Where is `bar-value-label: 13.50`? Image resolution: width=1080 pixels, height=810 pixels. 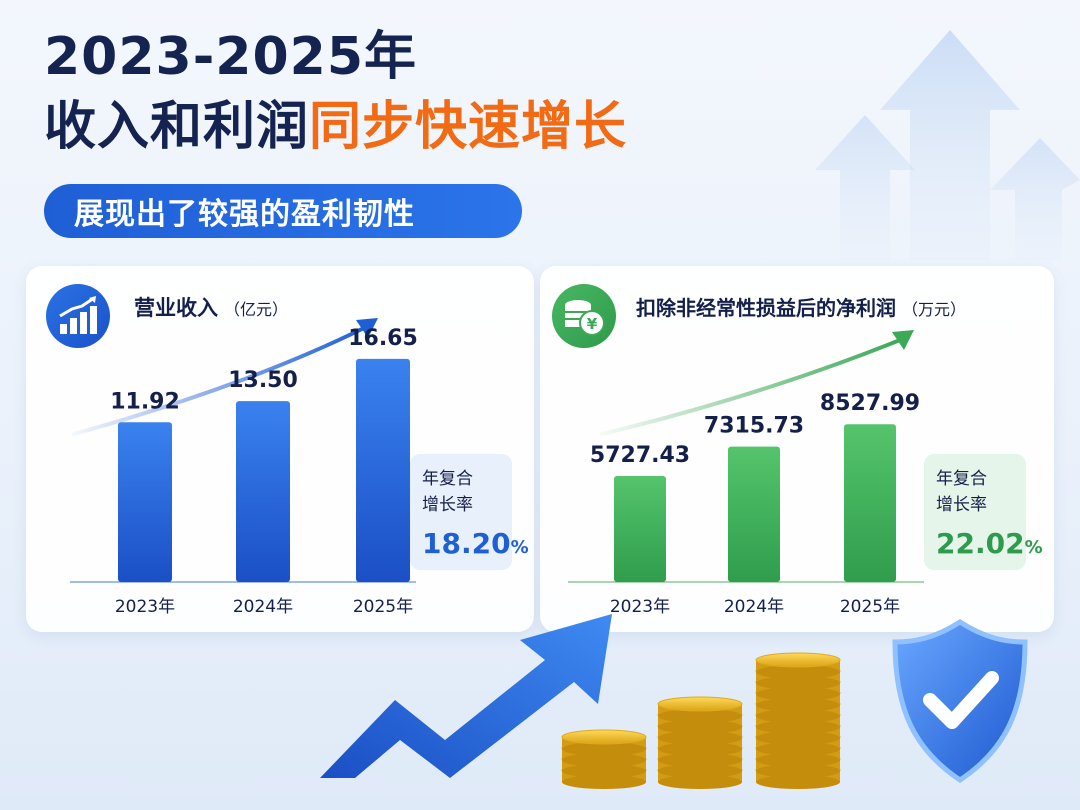 bar-value-label: 13.50 is located at coordinates (263, 380).